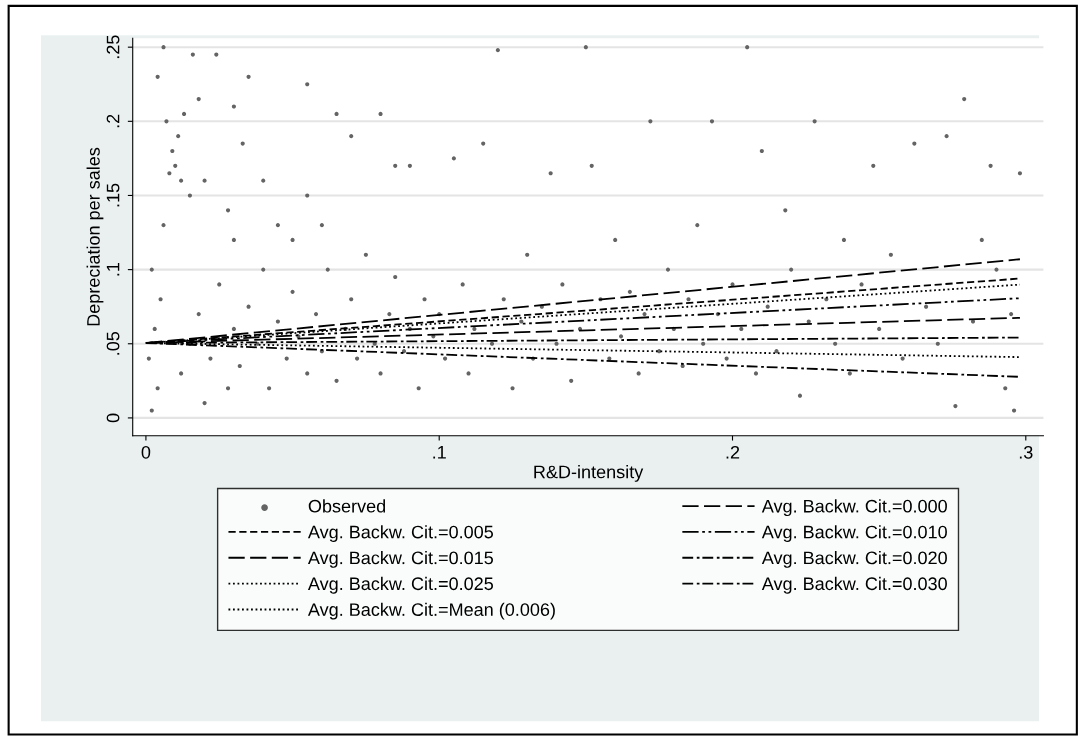  I want to click on legend-label: Avg. Backw. Cit.=0.000, so click(854, 508).